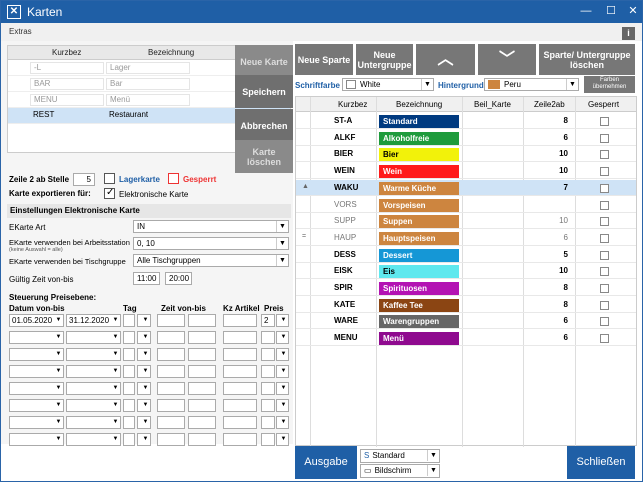 The height and width of the screenshot is (482, 643). What do you see at coordinates (264, 61) in the screenshot?
I see `neue-karte-button: Neue Karte` at bounding box center [264, 61].